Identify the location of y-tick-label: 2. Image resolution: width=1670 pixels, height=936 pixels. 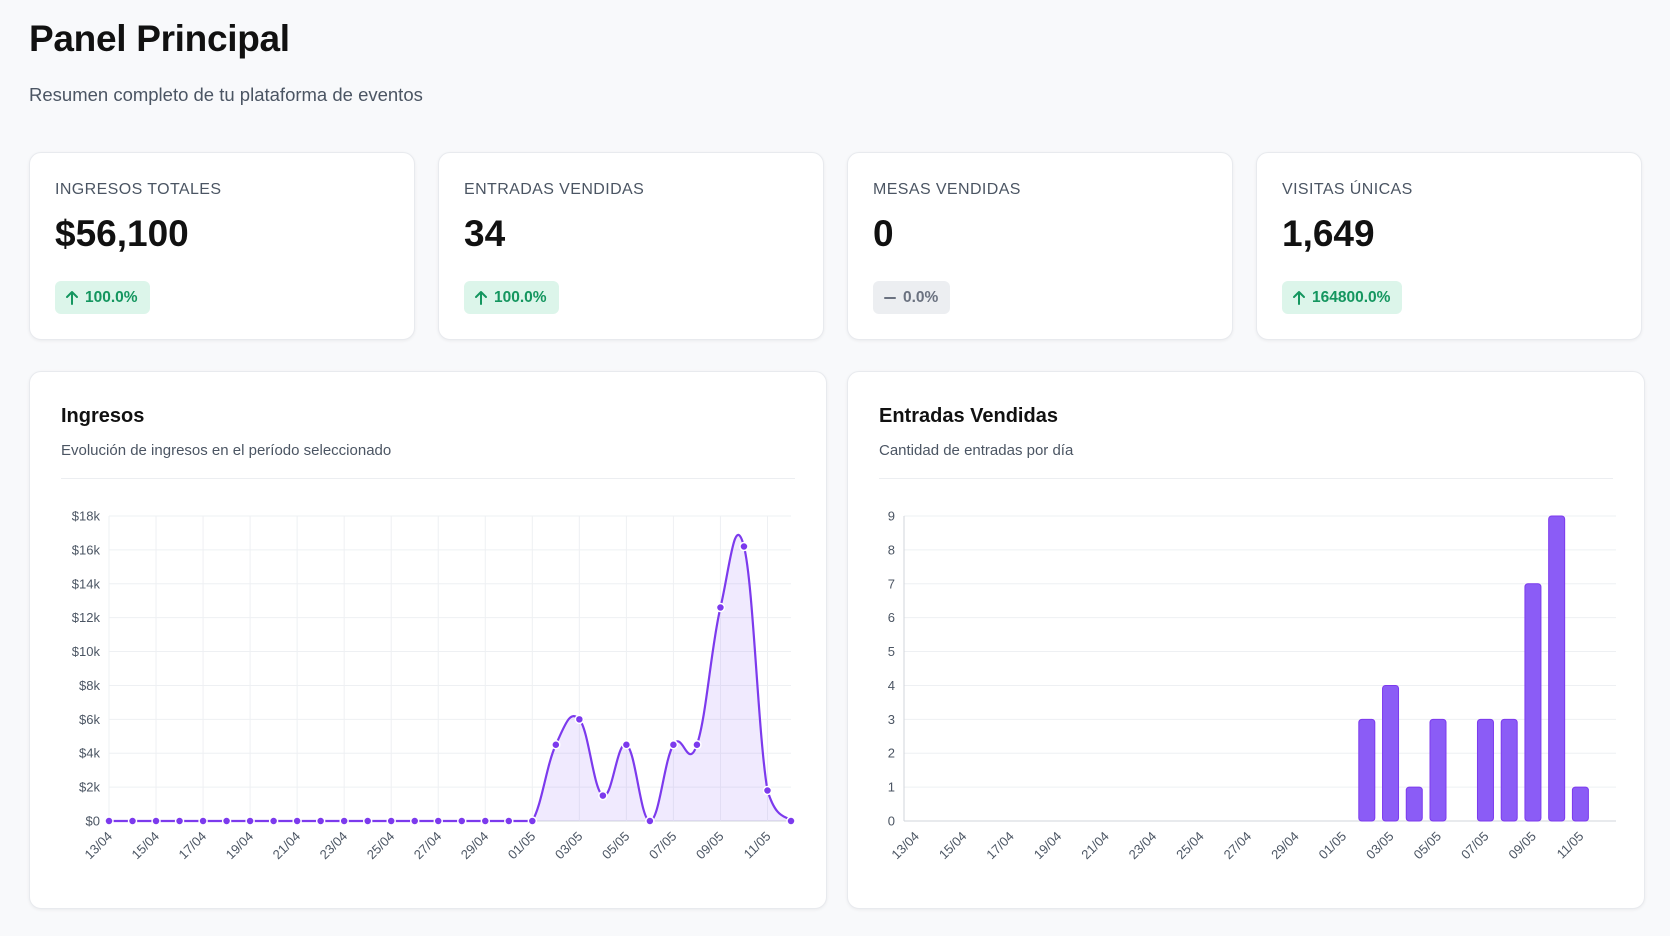
(891, 753).